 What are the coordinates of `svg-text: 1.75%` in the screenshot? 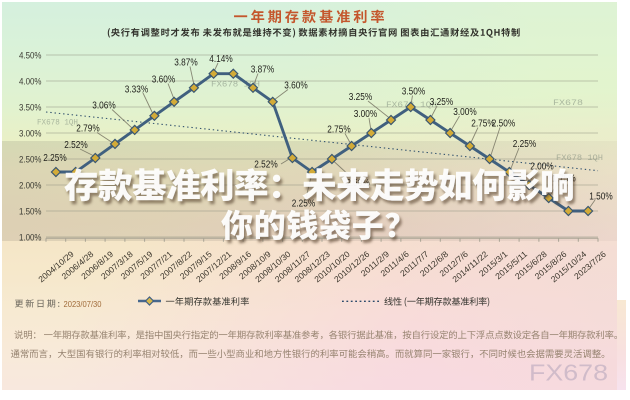 It's located at (564, 178).